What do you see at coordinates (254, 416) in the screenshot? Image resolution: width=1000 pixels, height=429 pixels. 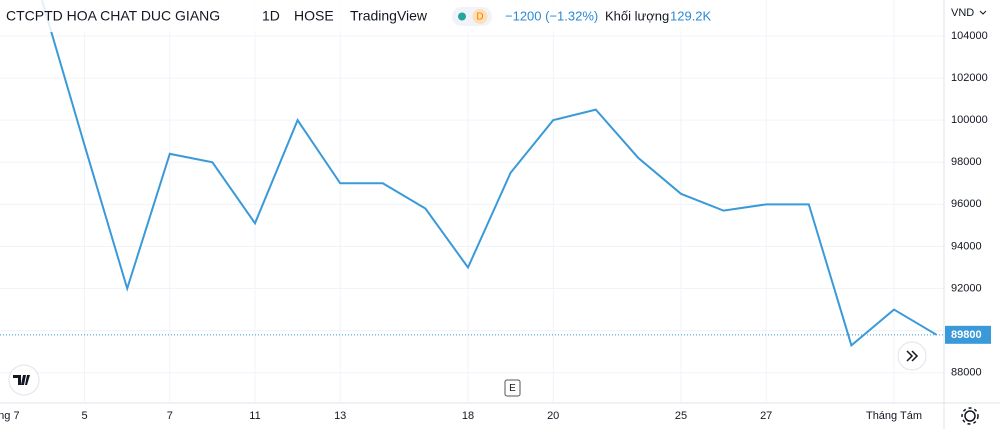 I see `x-tick-label: 11` at bounding box center [254, 416].